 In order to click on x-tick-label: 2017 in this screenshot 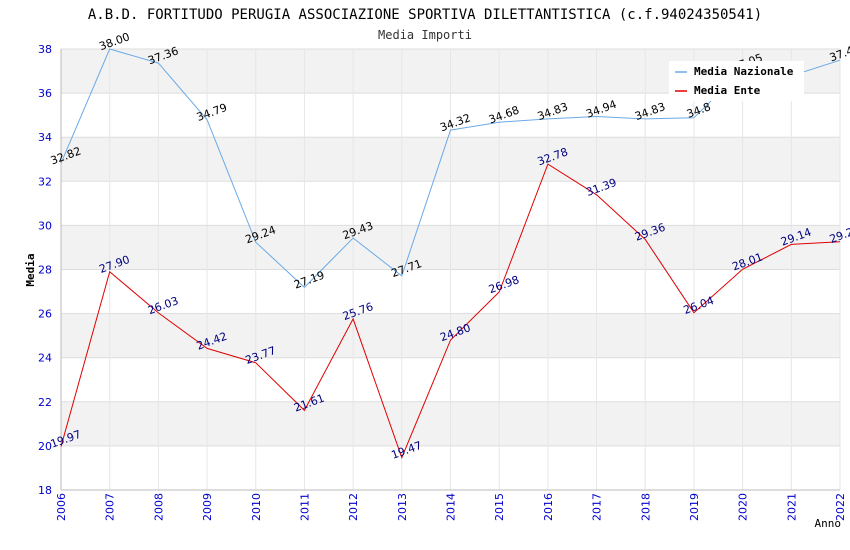, I will do `click(597, 507)`.